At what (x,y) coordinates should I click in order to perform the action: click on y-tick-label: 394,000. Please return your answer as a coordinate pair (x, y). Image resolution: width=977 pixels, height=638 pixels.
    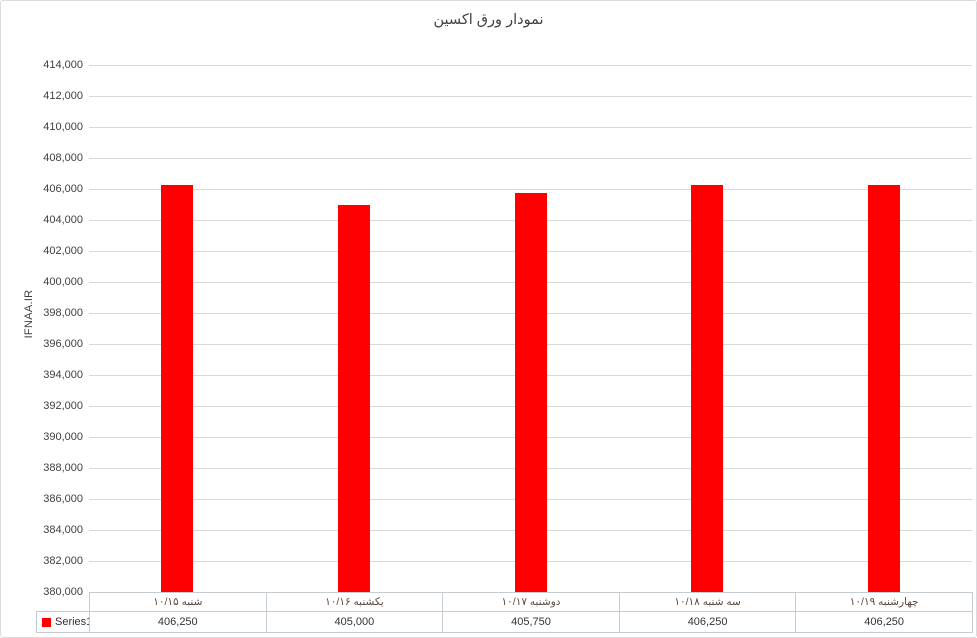
    Looking at the image, I should click on (63, 374).